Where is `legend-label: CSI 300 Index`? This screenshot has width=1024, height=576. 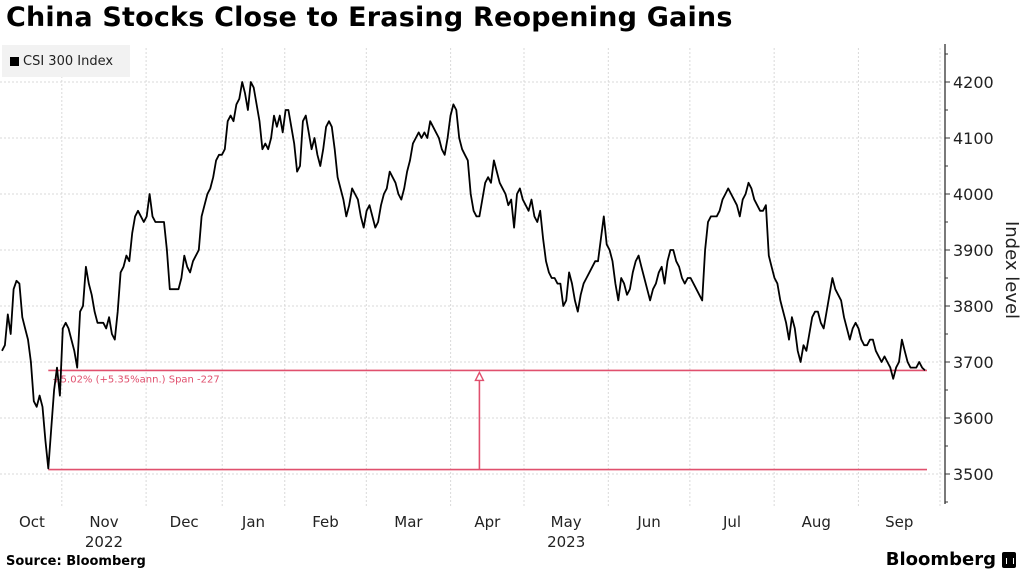
legend-label: CSI 300 Index is located at coordinates (68, 61).